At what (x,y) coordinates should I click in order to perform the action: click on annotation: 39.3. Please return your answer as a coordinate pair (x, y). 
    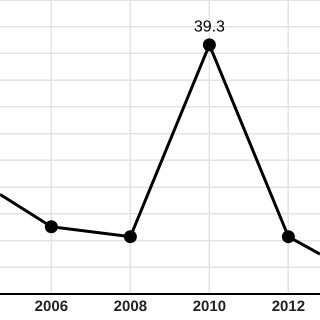
    Looking at the image, I should click on (210, 27).